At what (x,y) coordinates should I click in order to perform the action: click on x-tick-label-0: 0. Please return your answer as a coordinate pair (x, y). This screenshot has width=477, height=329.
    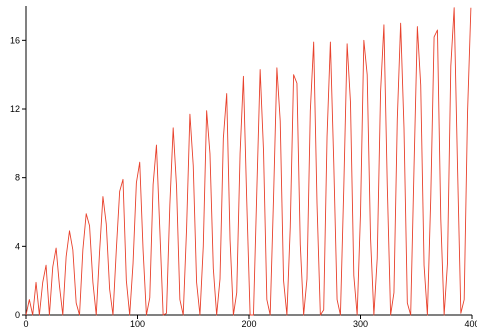
    Looking at the image, I should click on (25, 324).